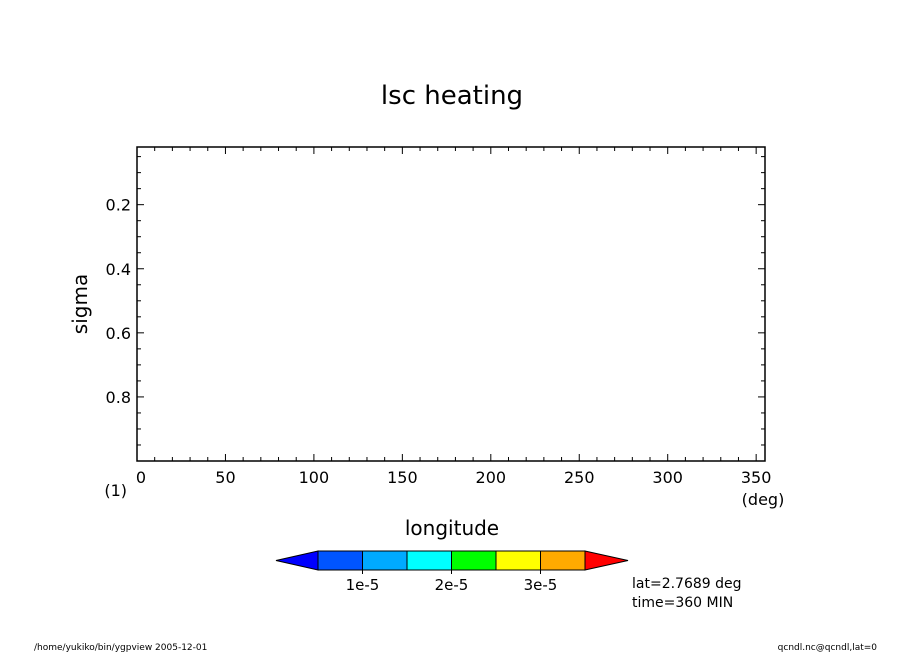  I want to click on chart-title: lsc heating, so click(452, 96).